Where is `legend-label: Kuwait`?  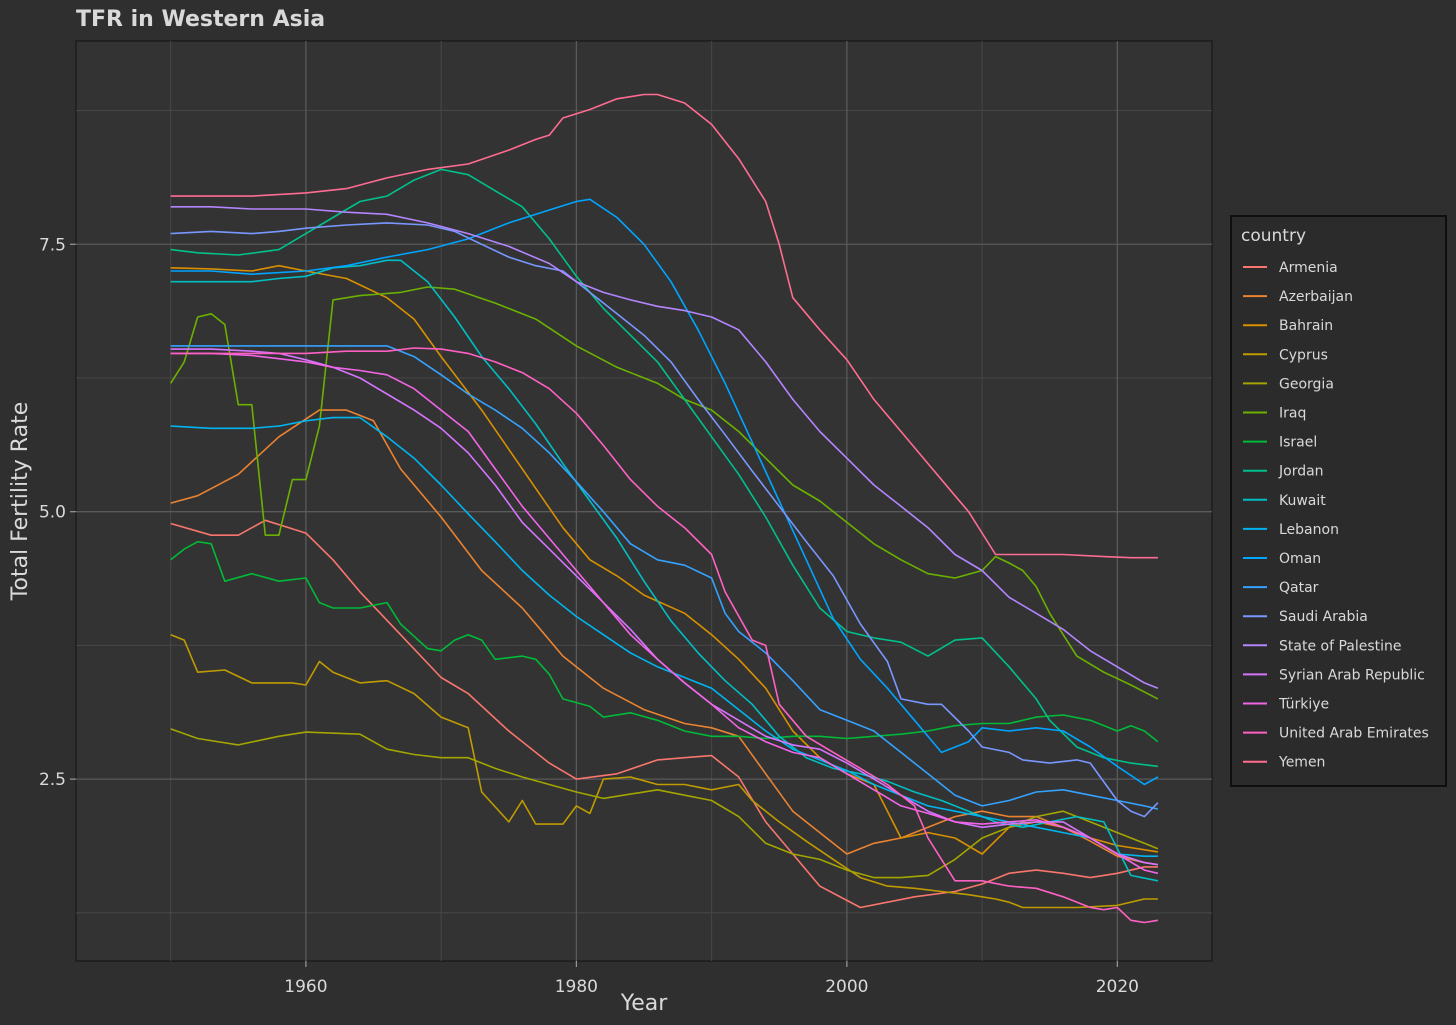 legend-label: Kuwait is located at coordinates (1302, 501).